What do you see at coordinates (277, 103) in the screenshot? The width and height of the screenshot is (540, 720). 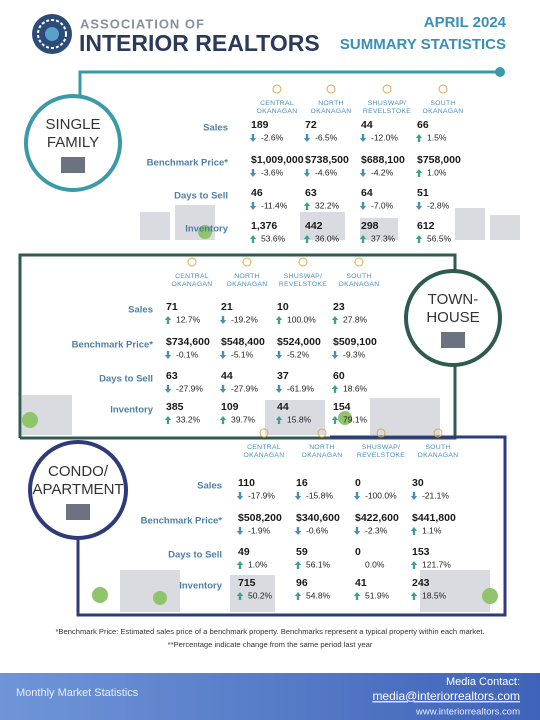 I see `region-name: CENTRAL` at bounding box center [277, 103].